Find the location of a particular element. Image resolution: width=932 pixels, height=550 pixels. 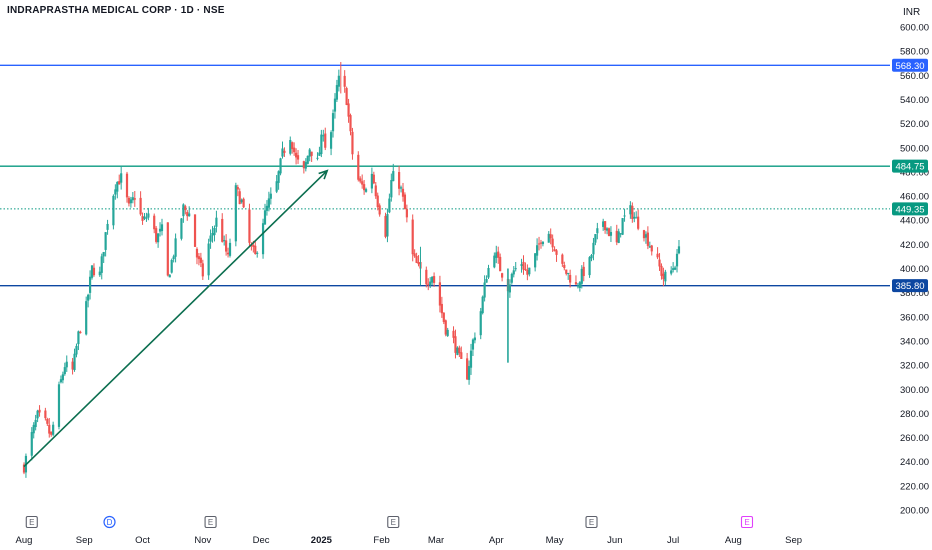

x-tick-label: Oct is located at coordinates (142, 540).